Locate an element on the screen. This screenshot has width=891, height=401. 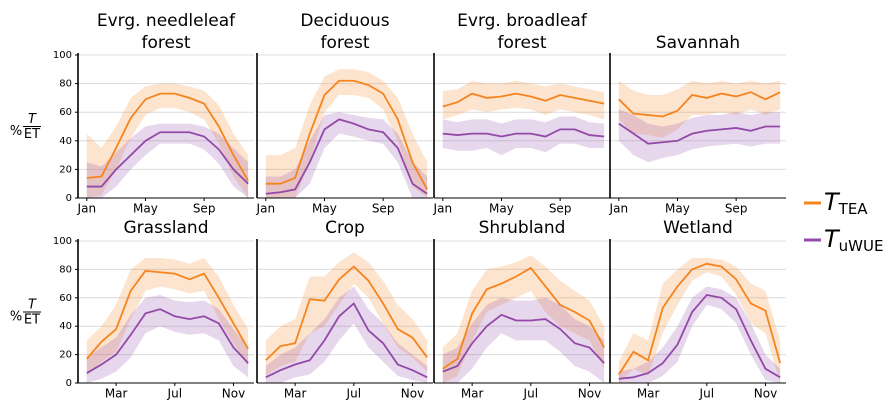
legend-label: TTEA is located at coordinates (846, 203).